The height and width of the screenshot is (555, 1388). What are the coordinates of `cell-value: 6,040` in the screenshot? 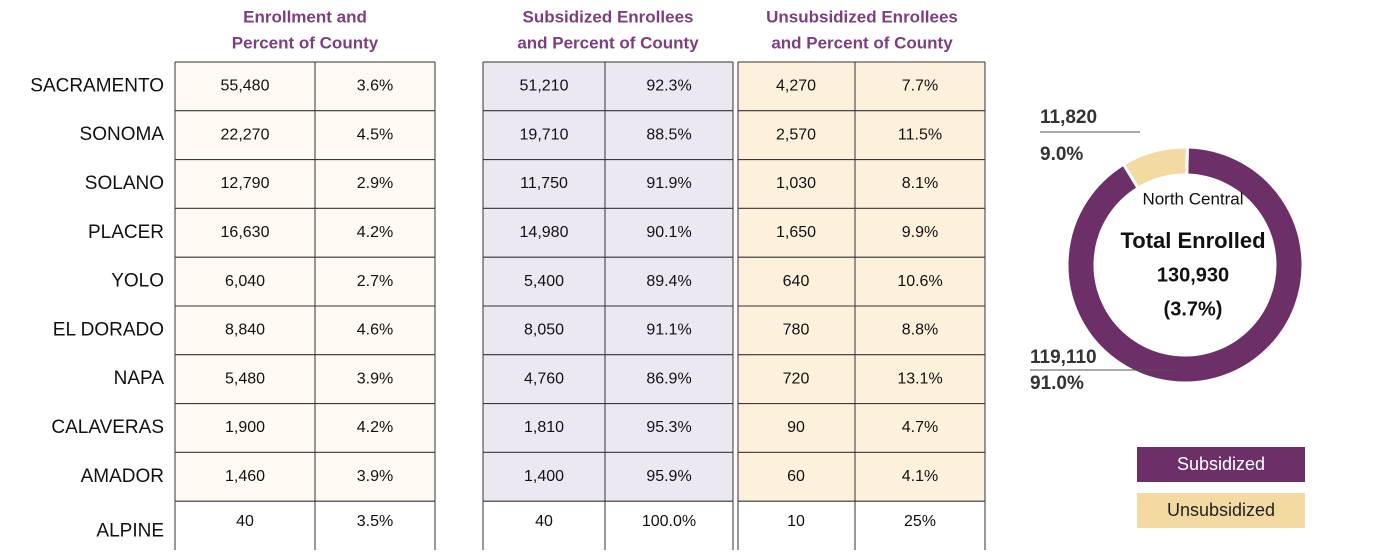 It's located at (245, 281).